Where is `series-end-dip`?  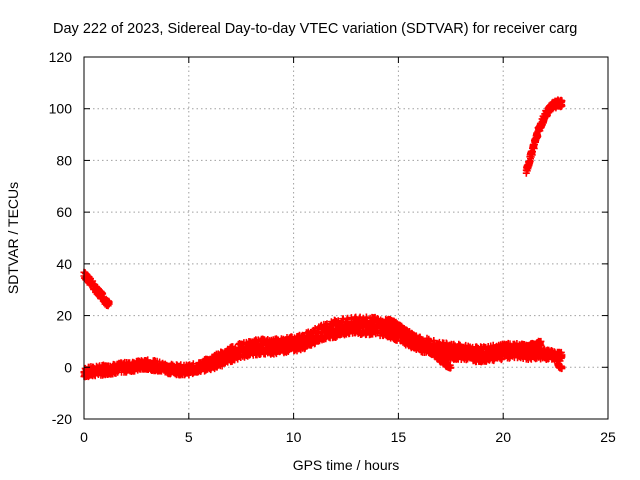 series-end-dip is located at coordinates (560, 366).